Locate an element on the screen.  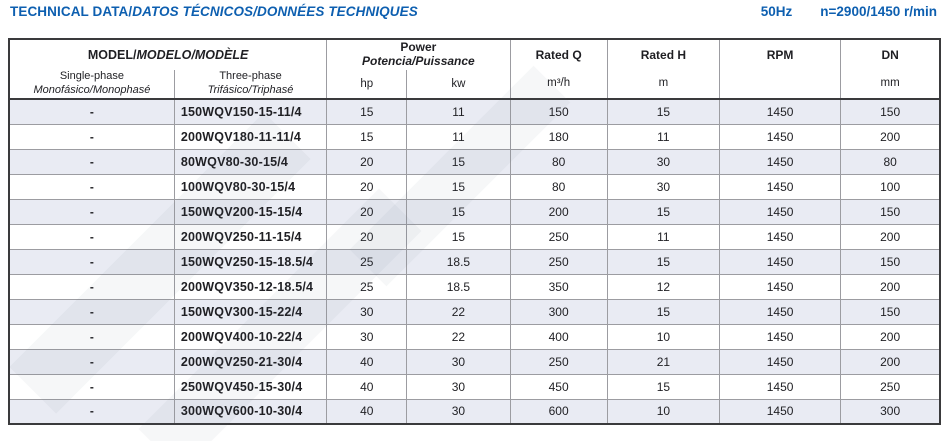
cell-model: 200WQV400-10-22/4 is located at coordinates (250, 336).